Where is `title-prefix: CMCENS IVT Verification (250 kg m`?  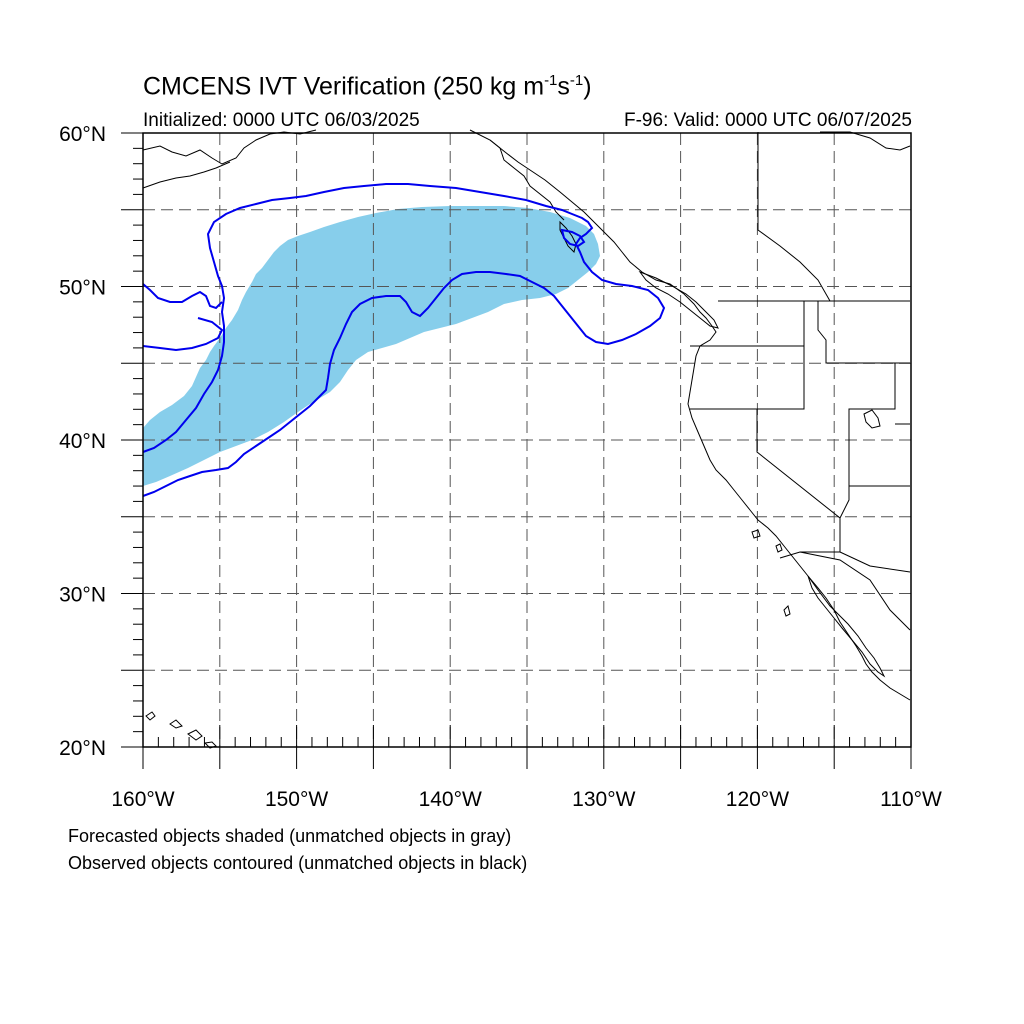
title-prefix: CMCENS IVT Verification (250 kg m is located at coordinates (344, 86).